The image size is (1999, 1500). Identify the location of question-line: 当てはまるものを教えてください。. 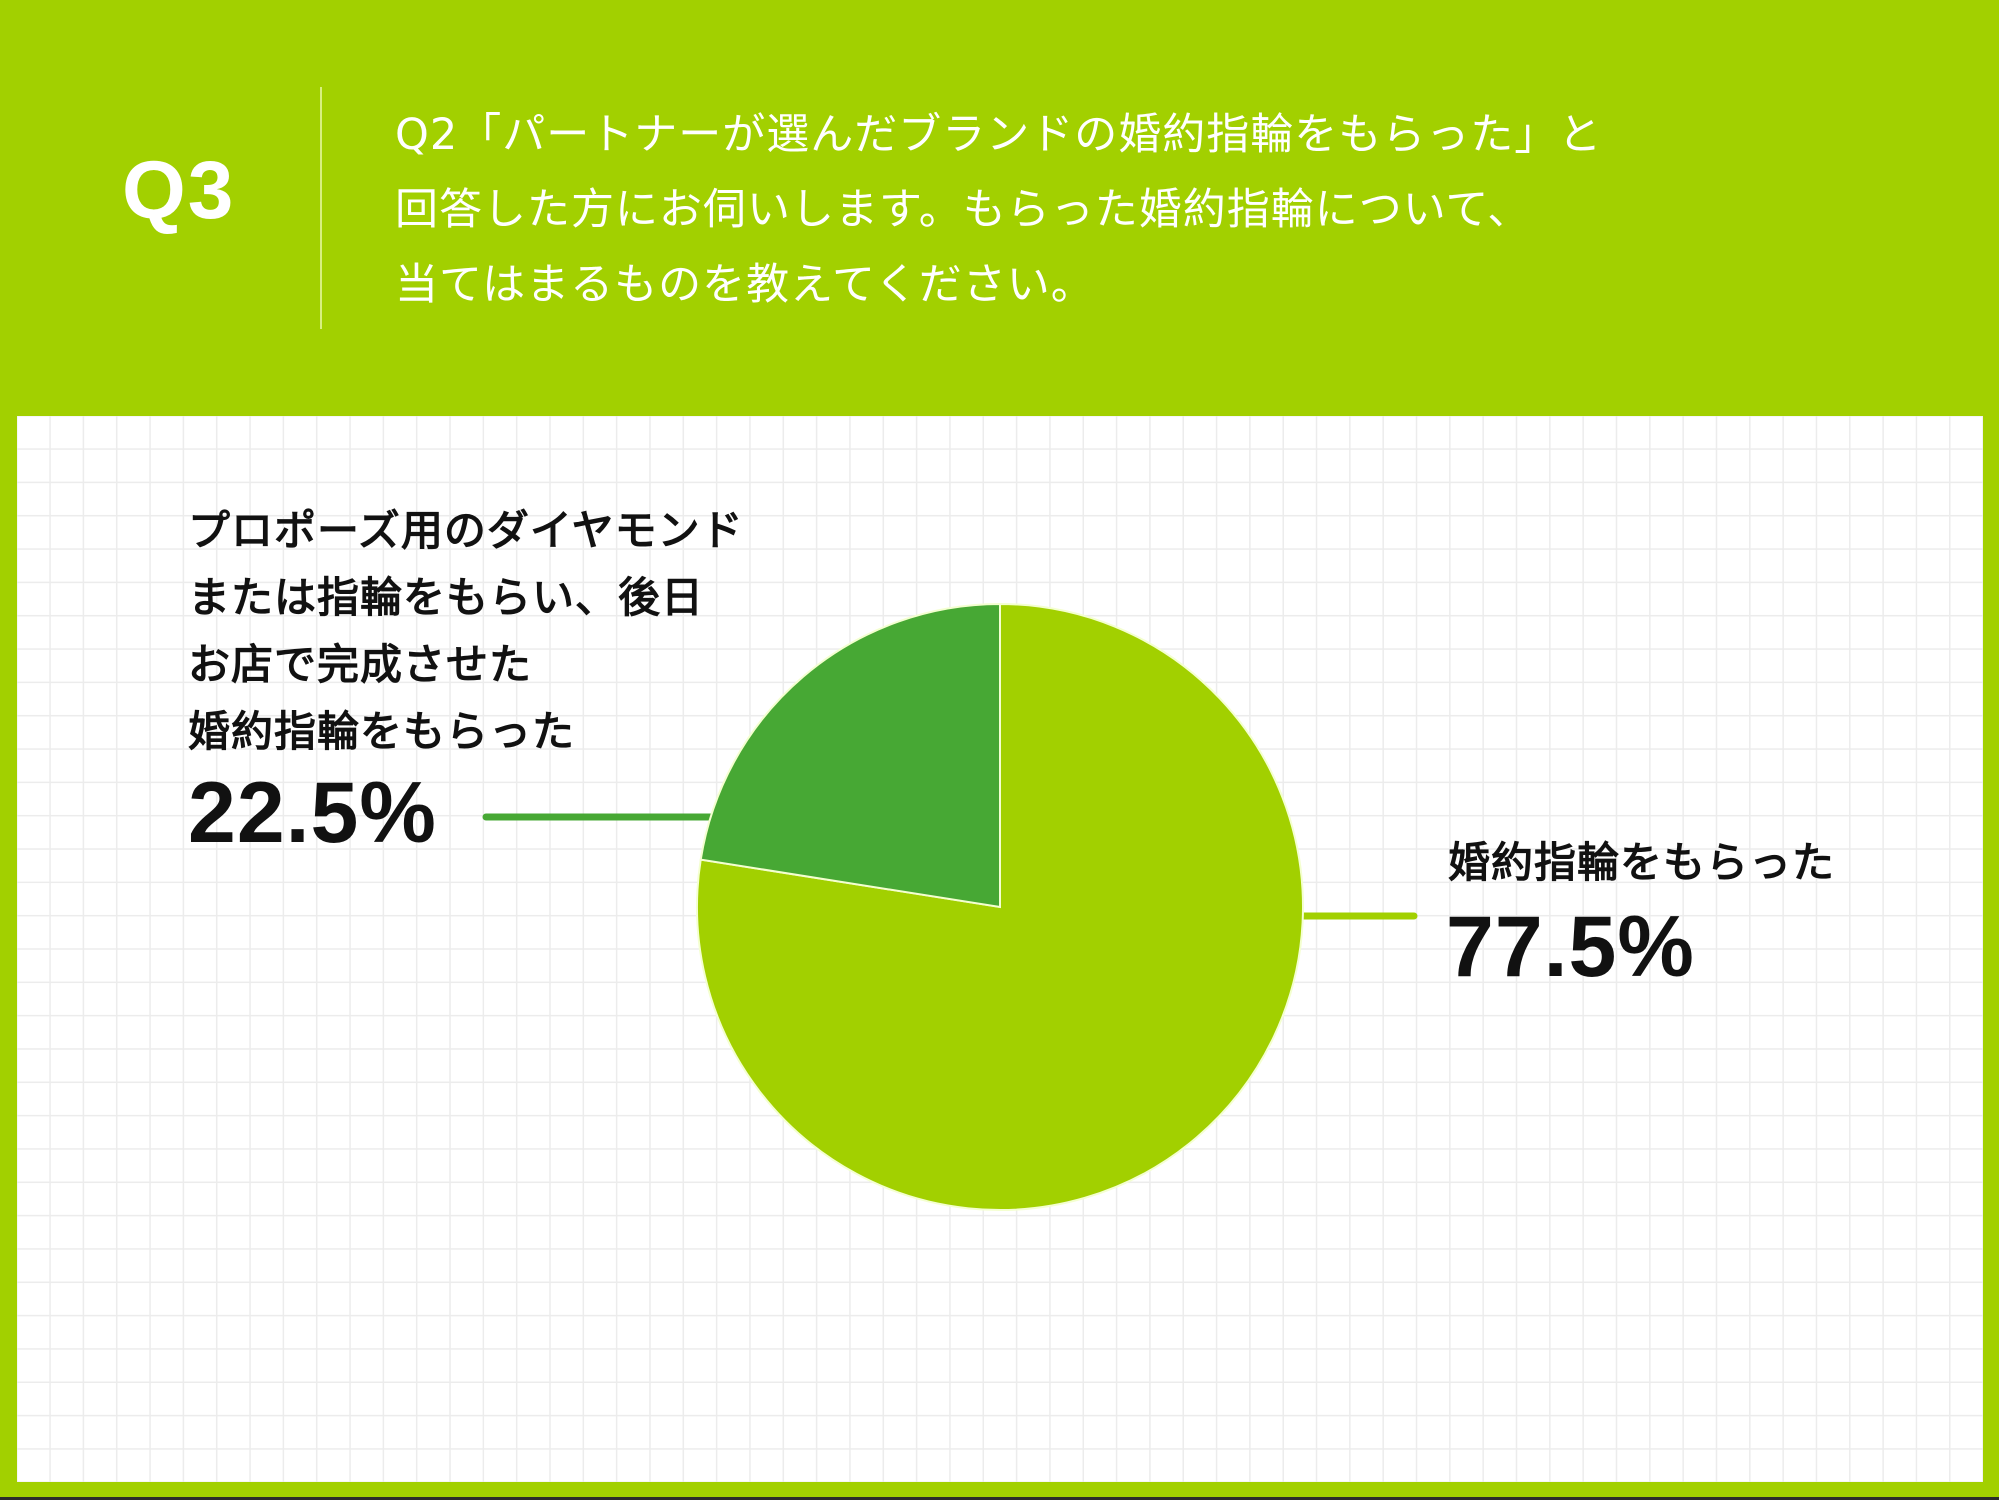
(745, 285).